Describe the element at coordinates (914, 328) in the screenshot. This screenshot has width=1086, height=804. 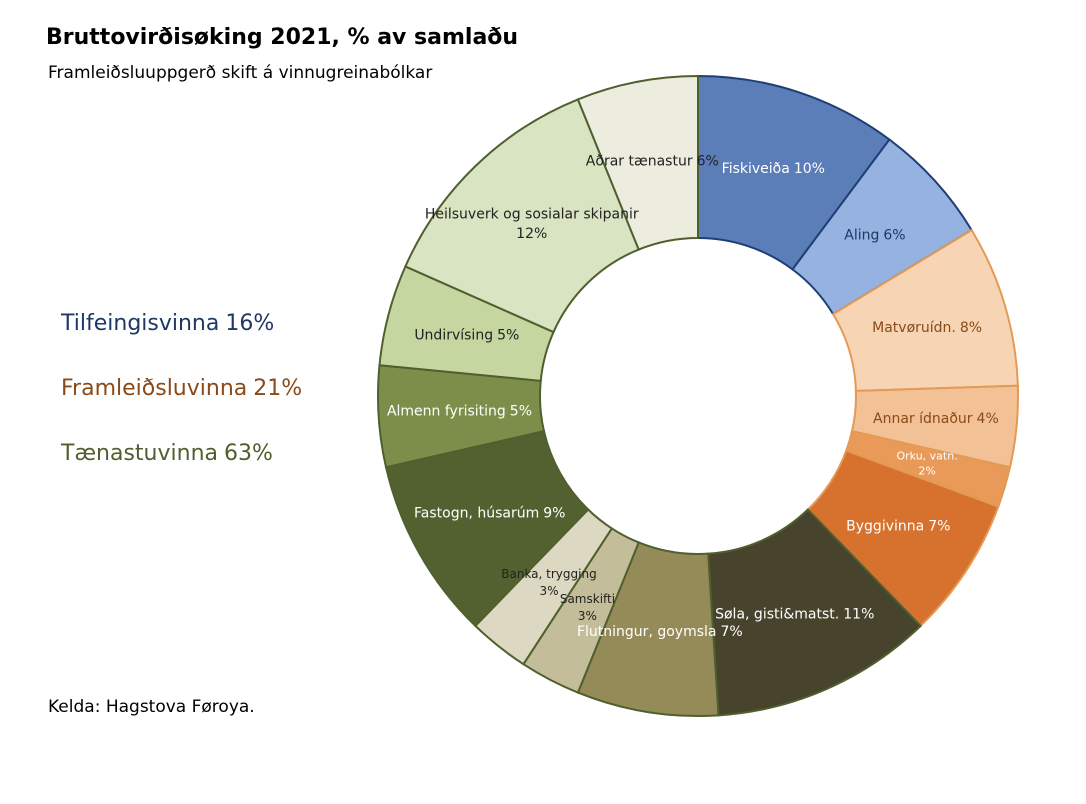
I see `slice-label: Matvøruídn.` at that location.